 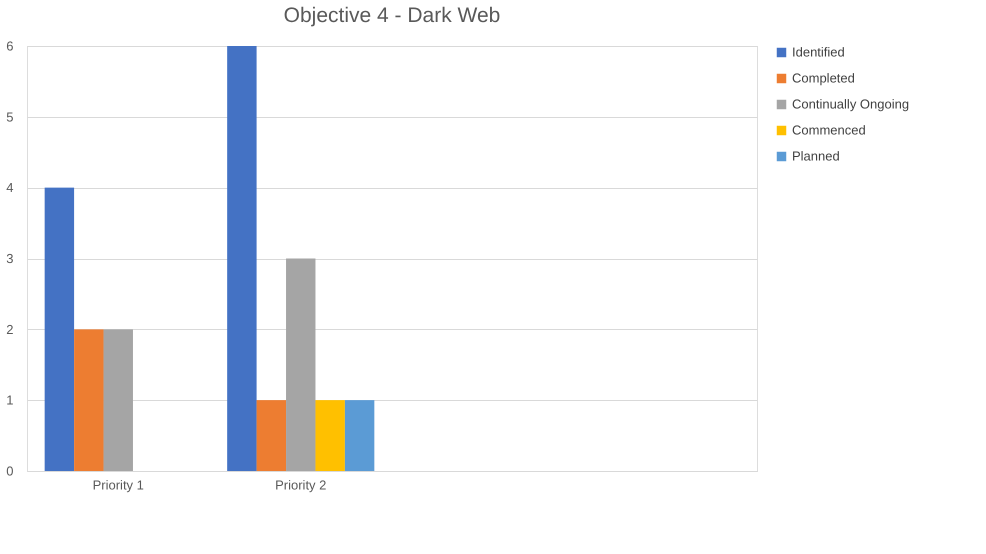 I want to click on y-tick-label: 6, so click(x=10, y=46).